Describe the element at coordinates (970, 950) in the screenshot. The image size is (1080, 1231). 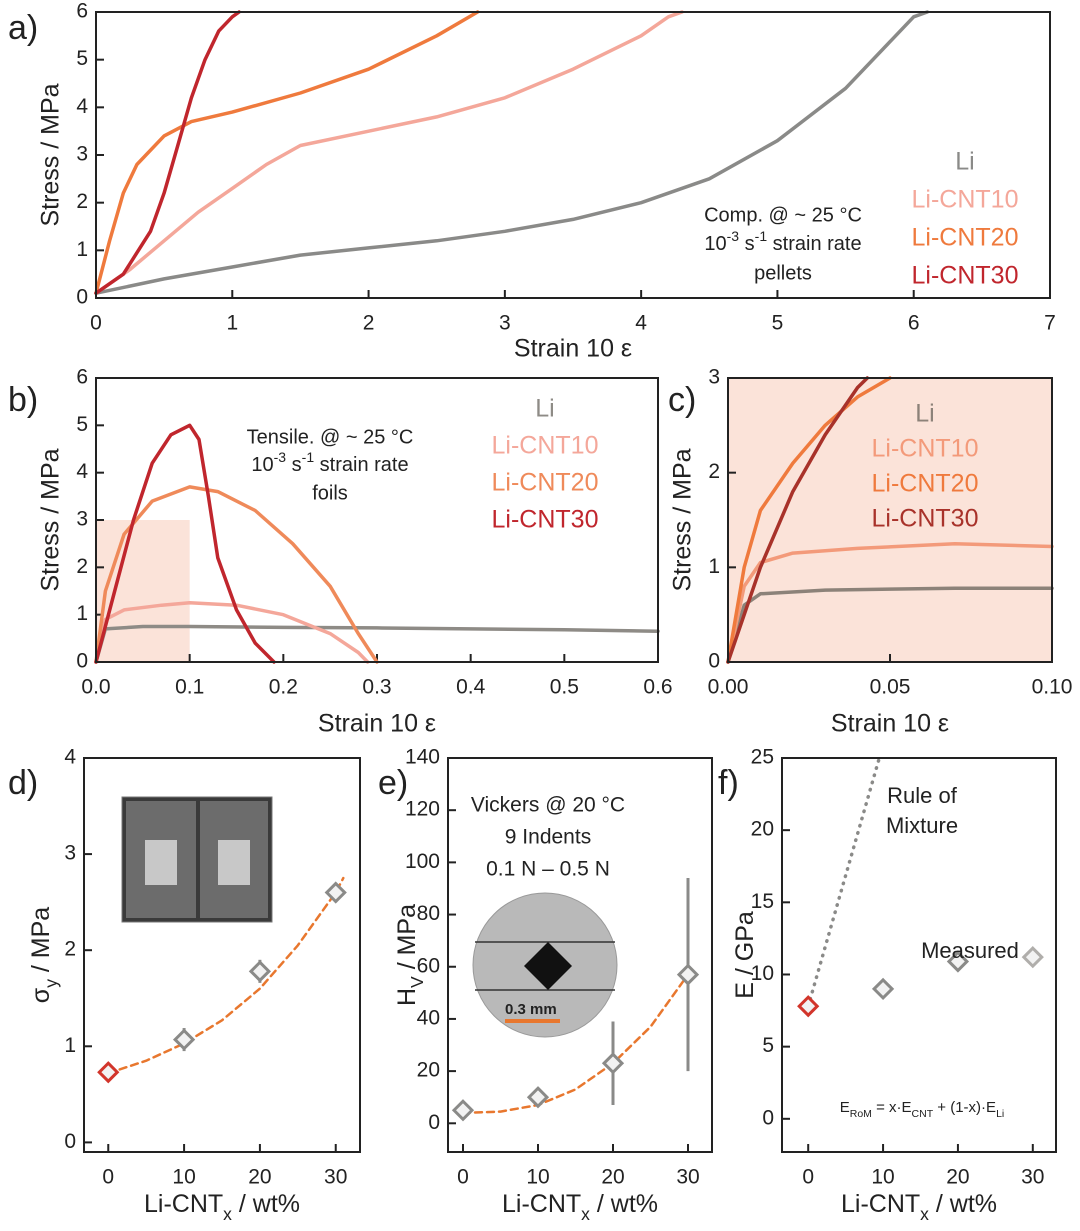
I see `annotation: Measured` at that location.